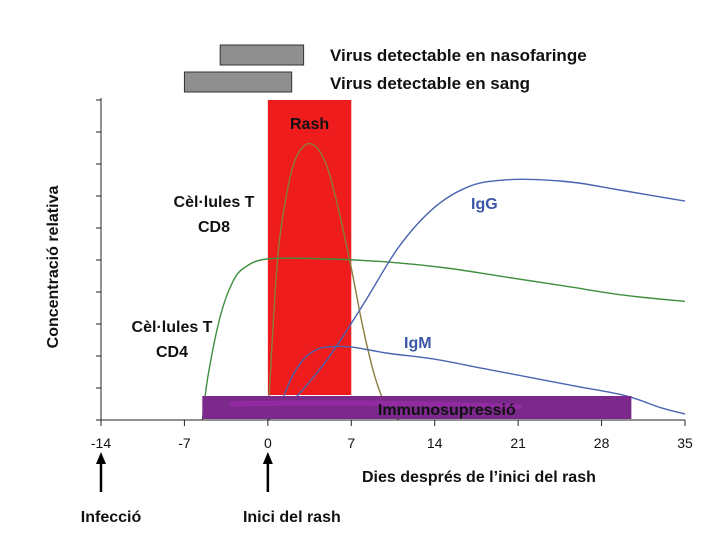 The height and width of the screenshot is (540, 720). I want to click on label-igg: IgG, so click(484, 204).